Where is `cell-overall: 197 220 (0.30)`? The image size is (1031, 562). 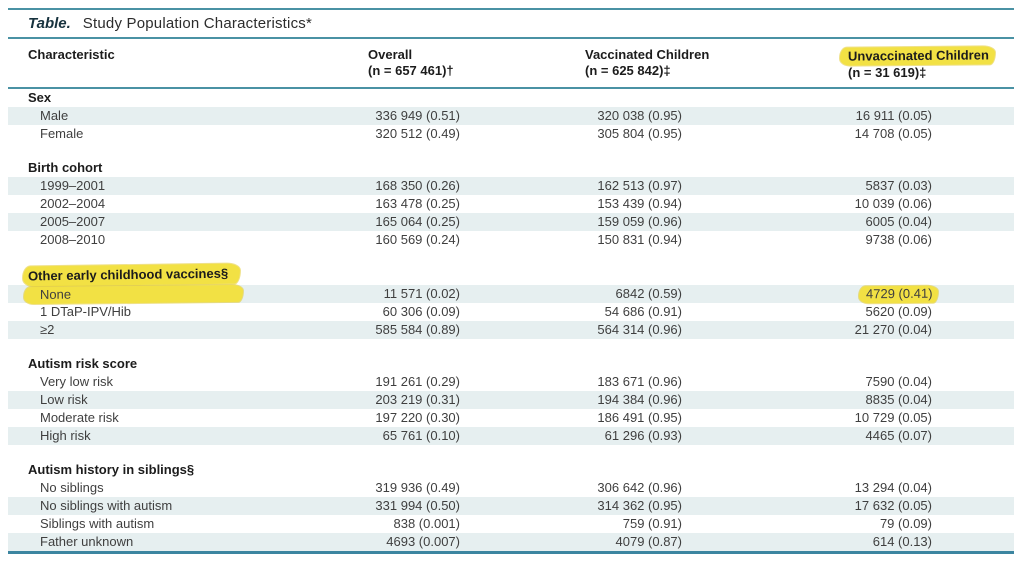 cell-overall: 197 220 (0.30) is located at coordinates (417, 417).